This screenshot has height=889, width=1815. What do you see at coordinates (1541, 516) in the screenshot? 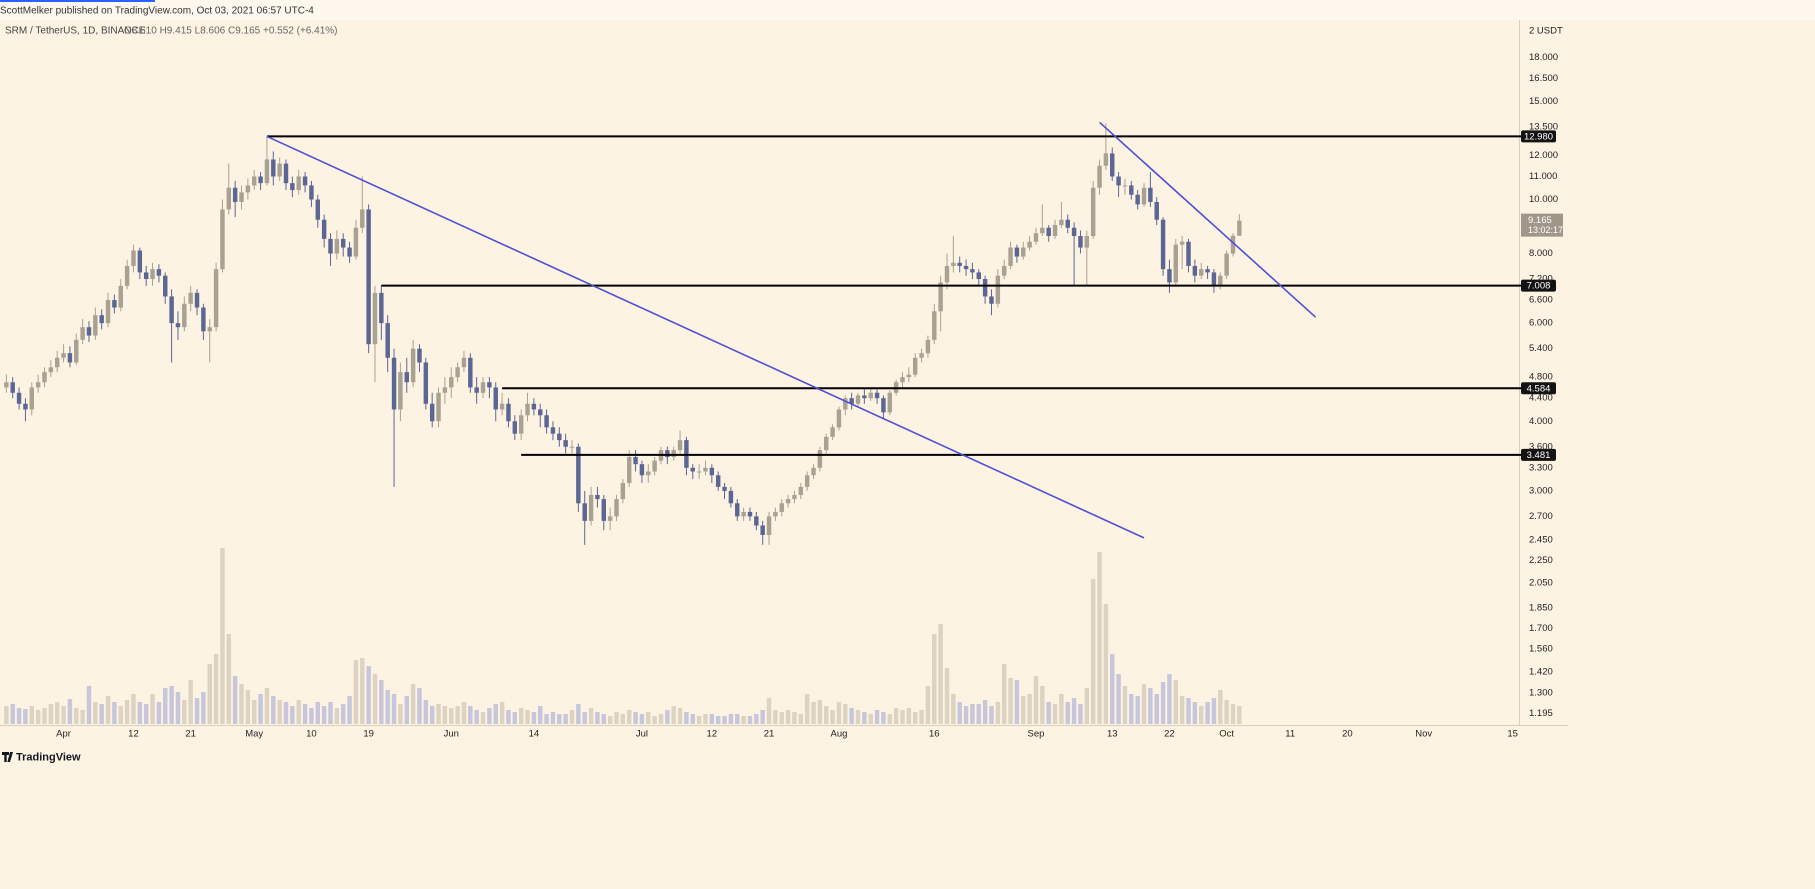
I see `y-tick-label: 2.700` at bounding box center [1541, 516].